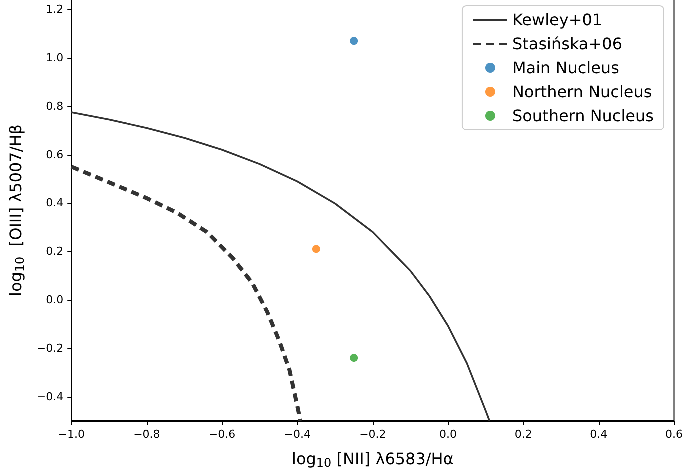  Describe the element at coordinates (55, 300) in the screenshot. I see `y-tick-label: 0.0` at that location.